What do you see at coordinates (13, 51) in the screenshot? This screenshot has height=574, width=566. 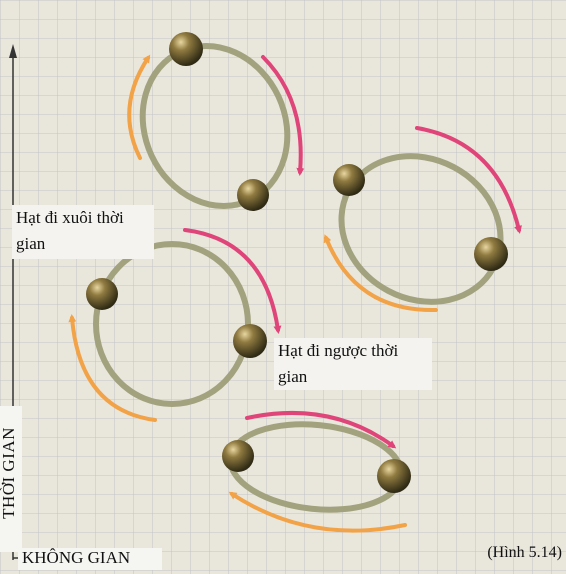 I see `time-axis-arrowhead` at bounding box center [13, 51].